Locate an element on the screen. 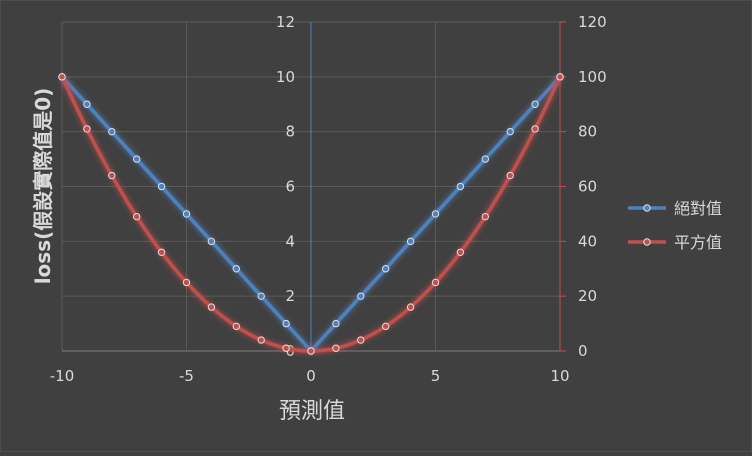 The width and height of the screenshot is (752, 456). y-left-tick-label: 10 is located at coordinates (285, 77).